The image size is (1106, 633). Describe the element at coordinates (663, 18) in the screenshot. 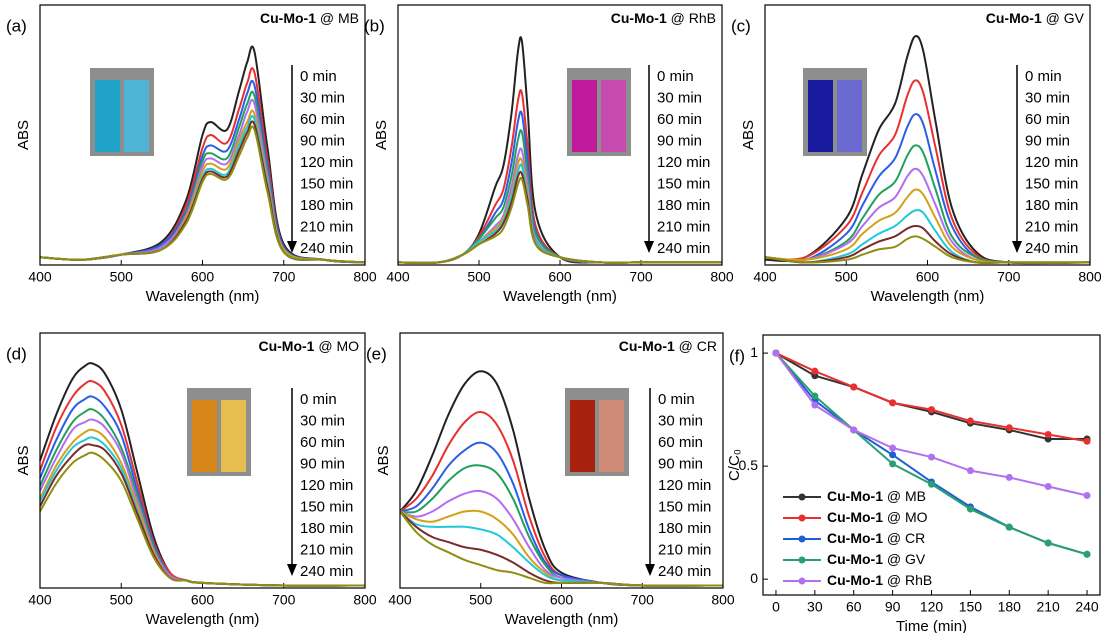

I see `panel-title: Cu-Mo-1 @ RhB` at that location.